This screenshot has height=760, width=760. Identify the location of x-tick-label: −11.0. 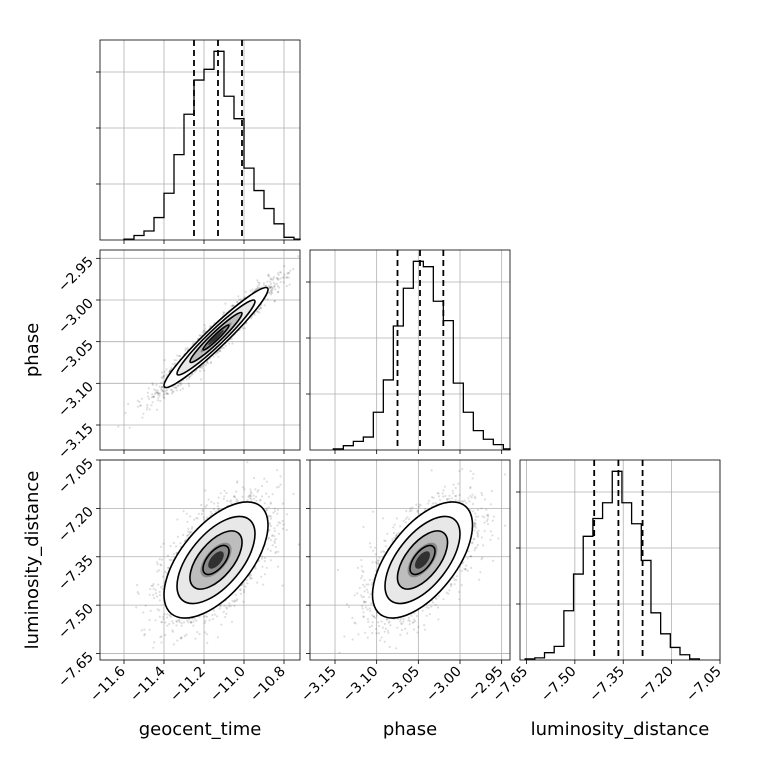
(228, 685).